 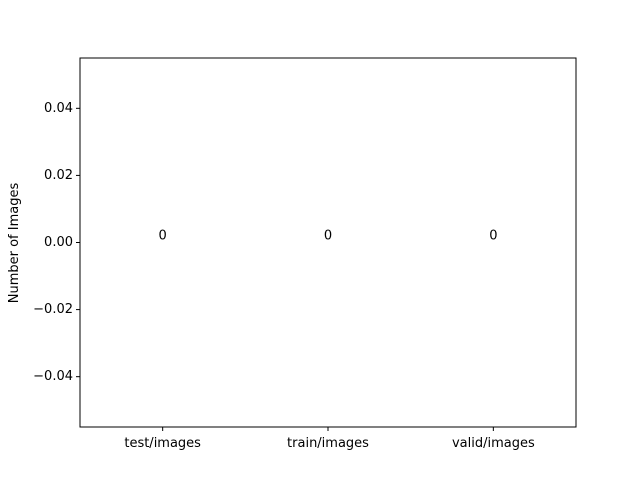 I want to click on y-tick-label: −0.02, so click(x=53, y=309).